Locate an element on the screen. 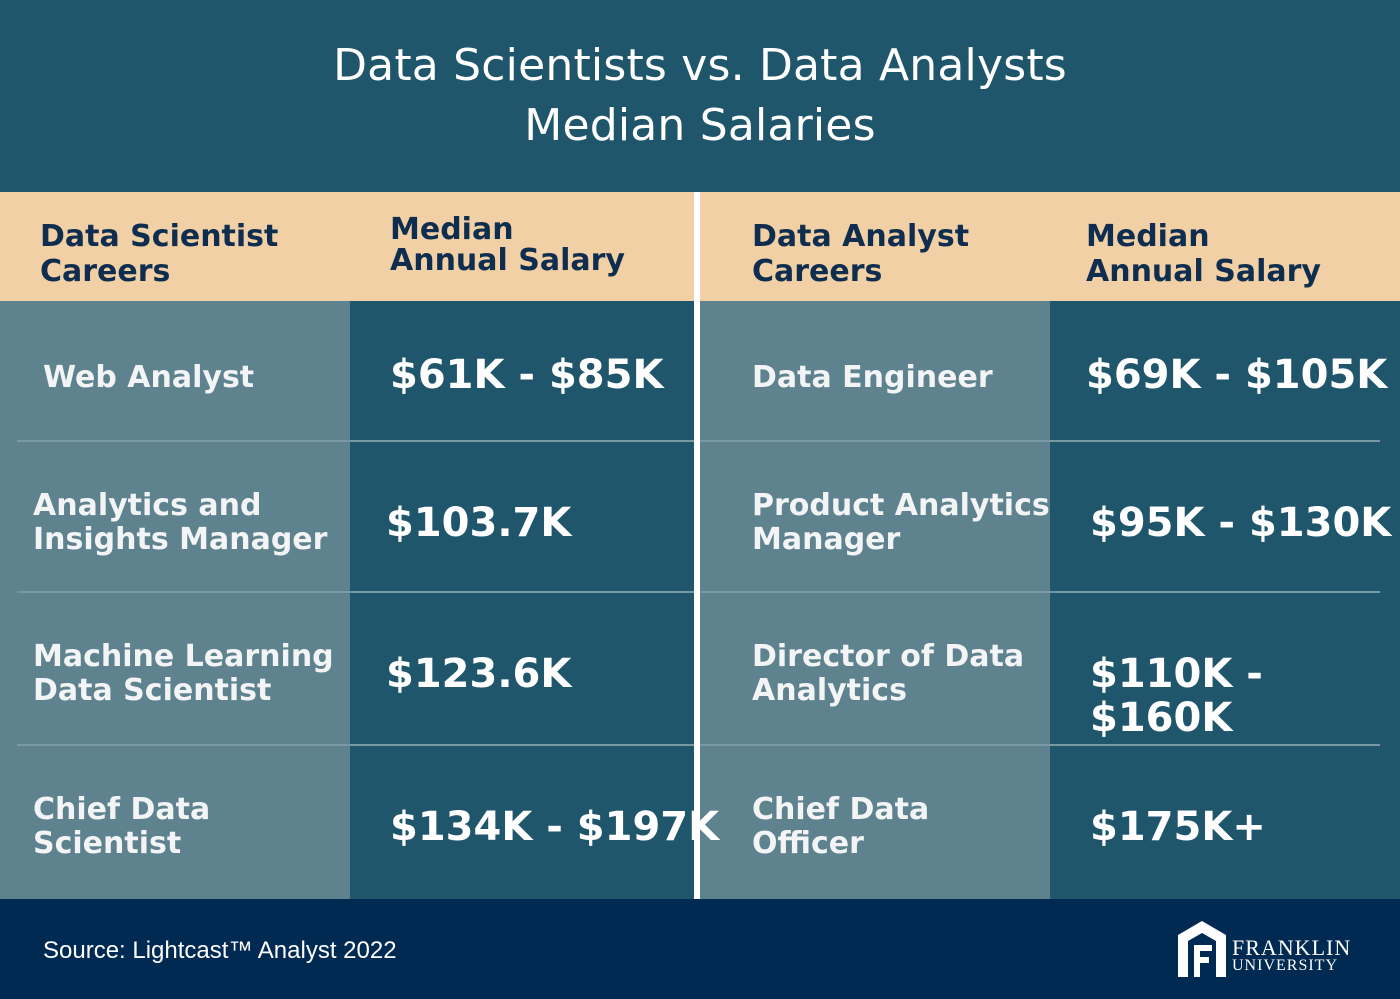 This screenshot has width=1400, height=999. data-analyst-career-3: Director of Data Analytics is located at coordinates (888, 674).